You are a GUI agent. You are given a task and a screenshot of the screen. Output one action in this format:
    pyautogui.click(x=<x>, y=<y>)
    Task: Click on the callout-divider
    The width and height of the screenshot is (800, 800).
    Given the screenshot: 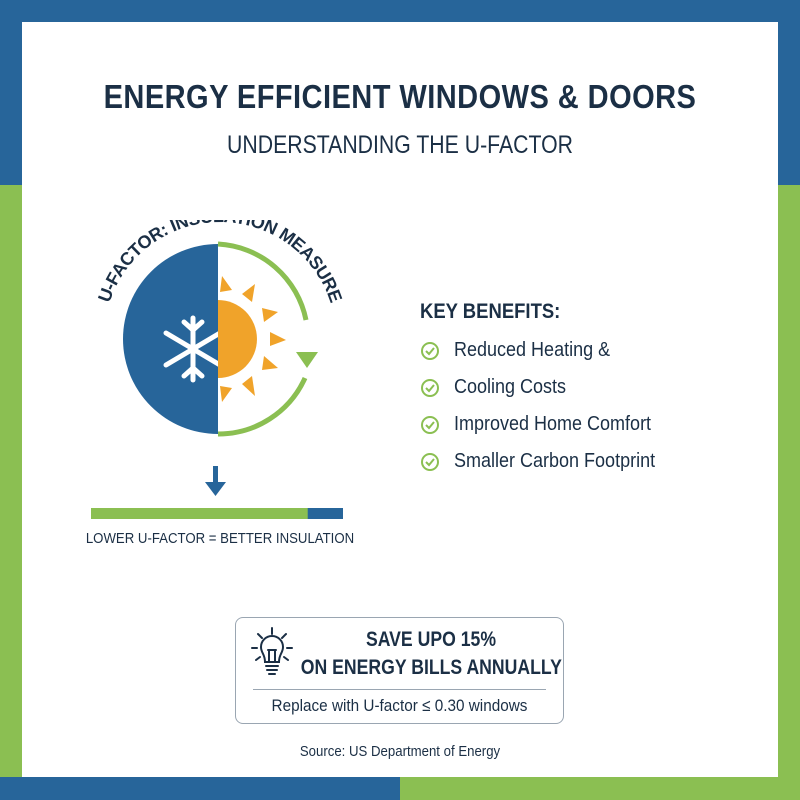 What is the action you would take?
    pyautogui.click(x=399, y=689)
    